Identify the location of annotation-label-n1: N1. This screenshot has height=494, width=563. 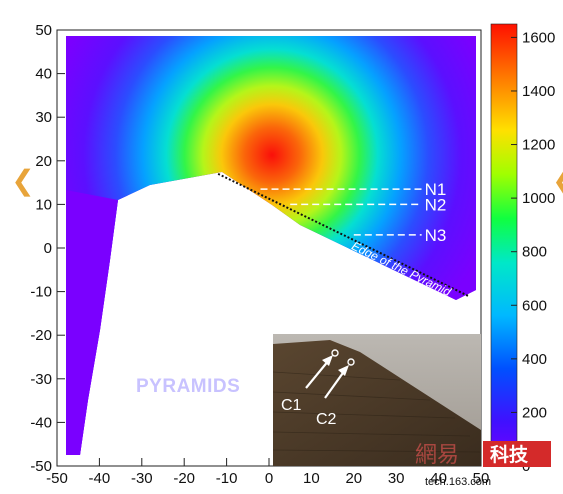
(436, 189).